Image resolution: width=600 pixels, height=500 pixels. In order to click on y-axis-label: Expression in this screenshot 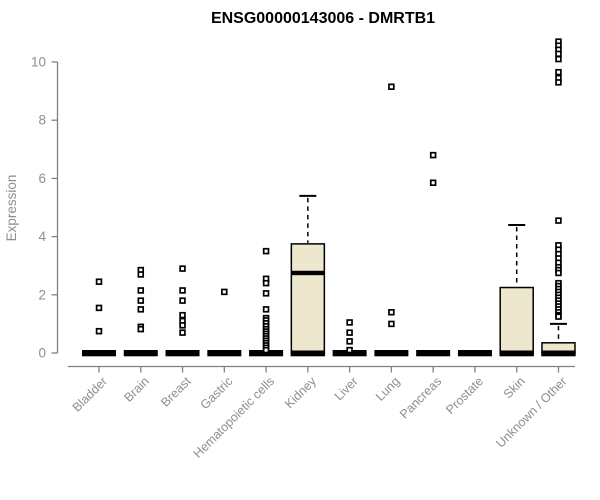, I will do `click(11, 208)`.